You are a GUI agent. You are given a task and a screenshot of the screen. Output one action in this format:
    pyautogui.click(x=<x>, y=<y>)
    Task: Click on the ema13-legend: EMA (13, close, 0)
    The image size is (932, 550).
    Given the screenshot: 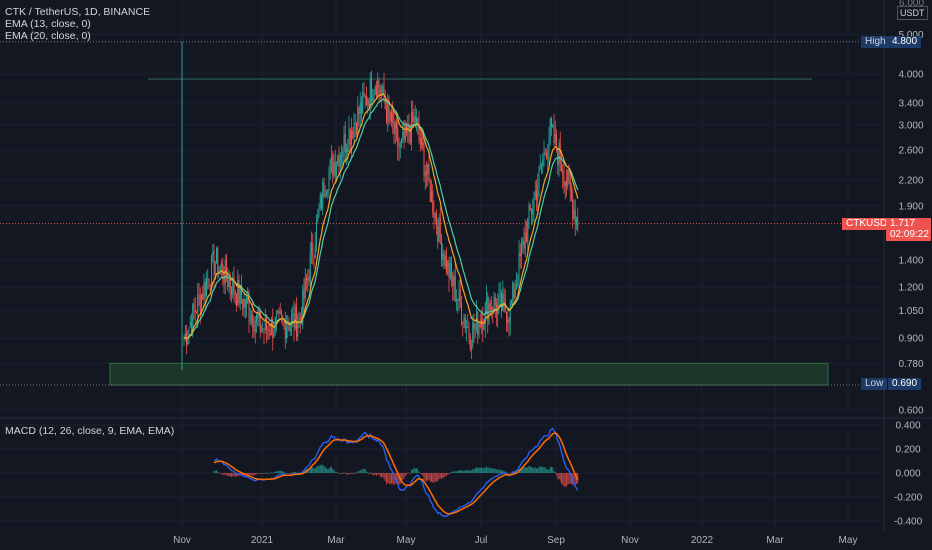 What is the action you would take?
    pyautogui.click(x=48, y=24)
    